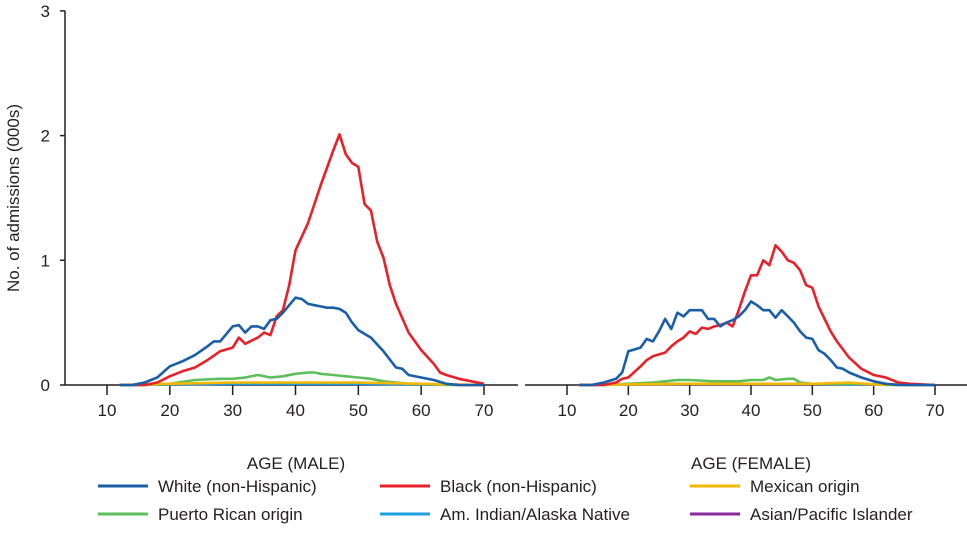 This screenshot has width=967, height=536. I want to click on y-axis-label: No. of admissions (000s), so click(13, 198).